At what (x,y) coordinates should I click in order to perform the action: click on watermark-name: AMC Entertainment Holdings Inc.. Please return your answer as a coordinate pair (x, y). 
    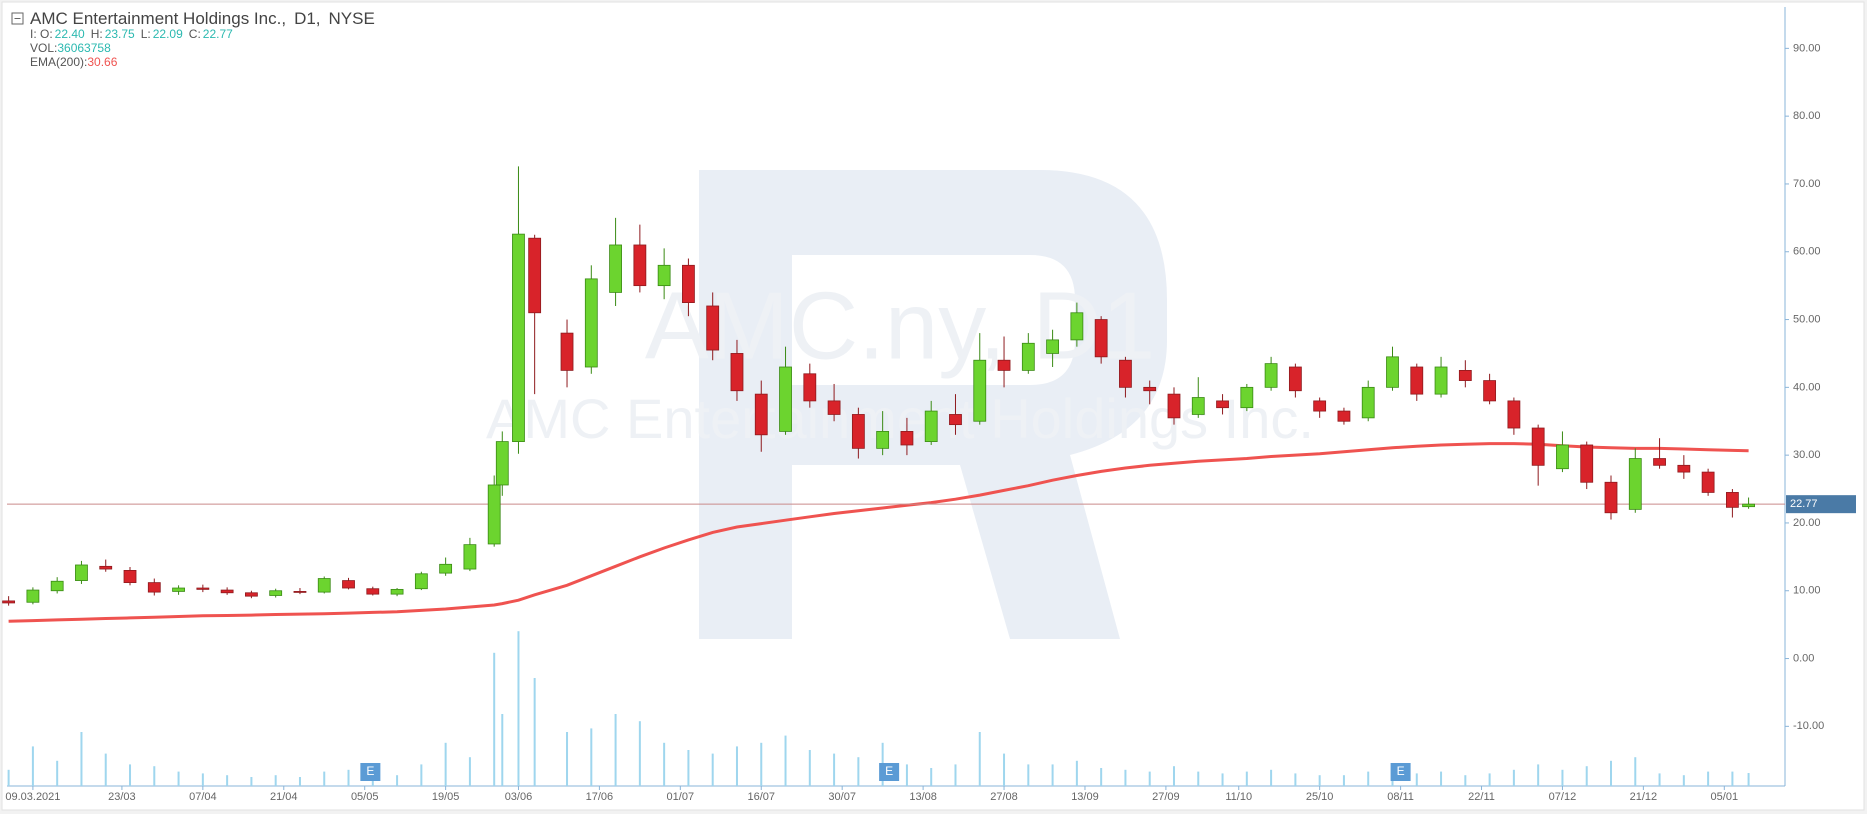
    Looking at the image, I should click on (900, 418).